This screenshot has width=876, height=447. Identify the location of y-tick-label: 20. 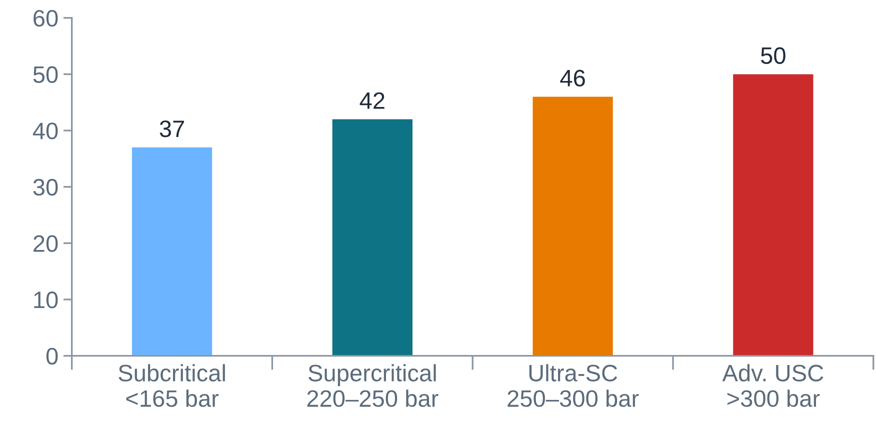
(46, 243).